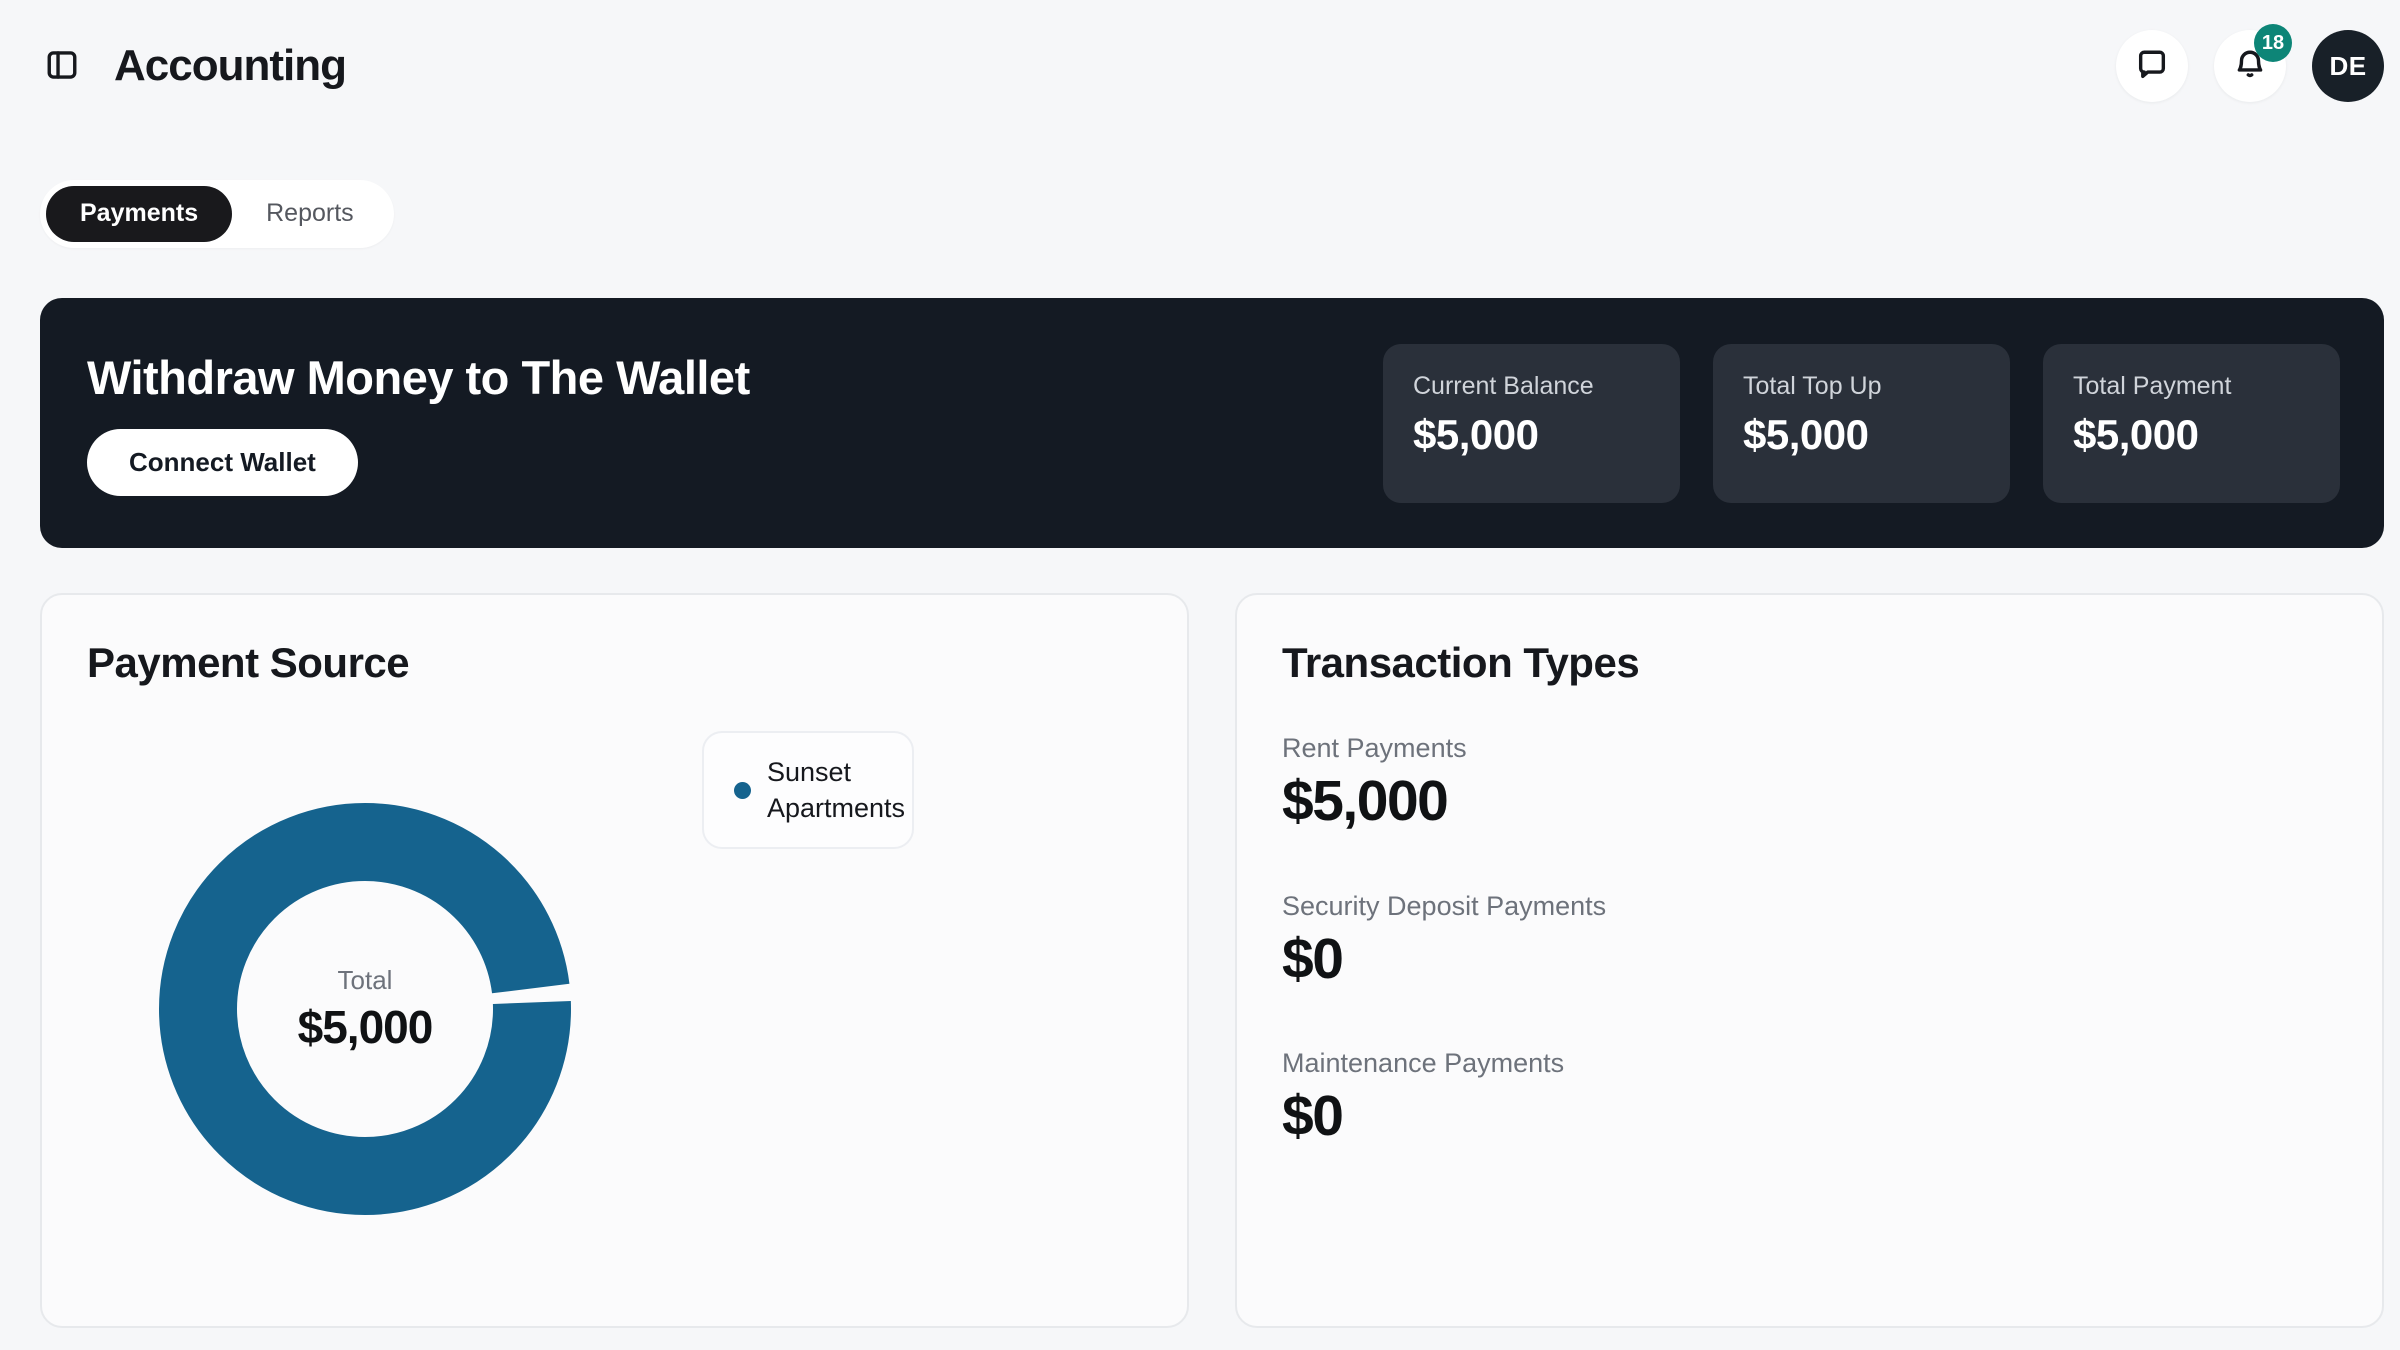 The width and height of the screenshot is (2400, 1350). Describe the element at coordinates (1809, 783) in the screenshot. I see `list-item: Rent Payments $5,000` at that location.